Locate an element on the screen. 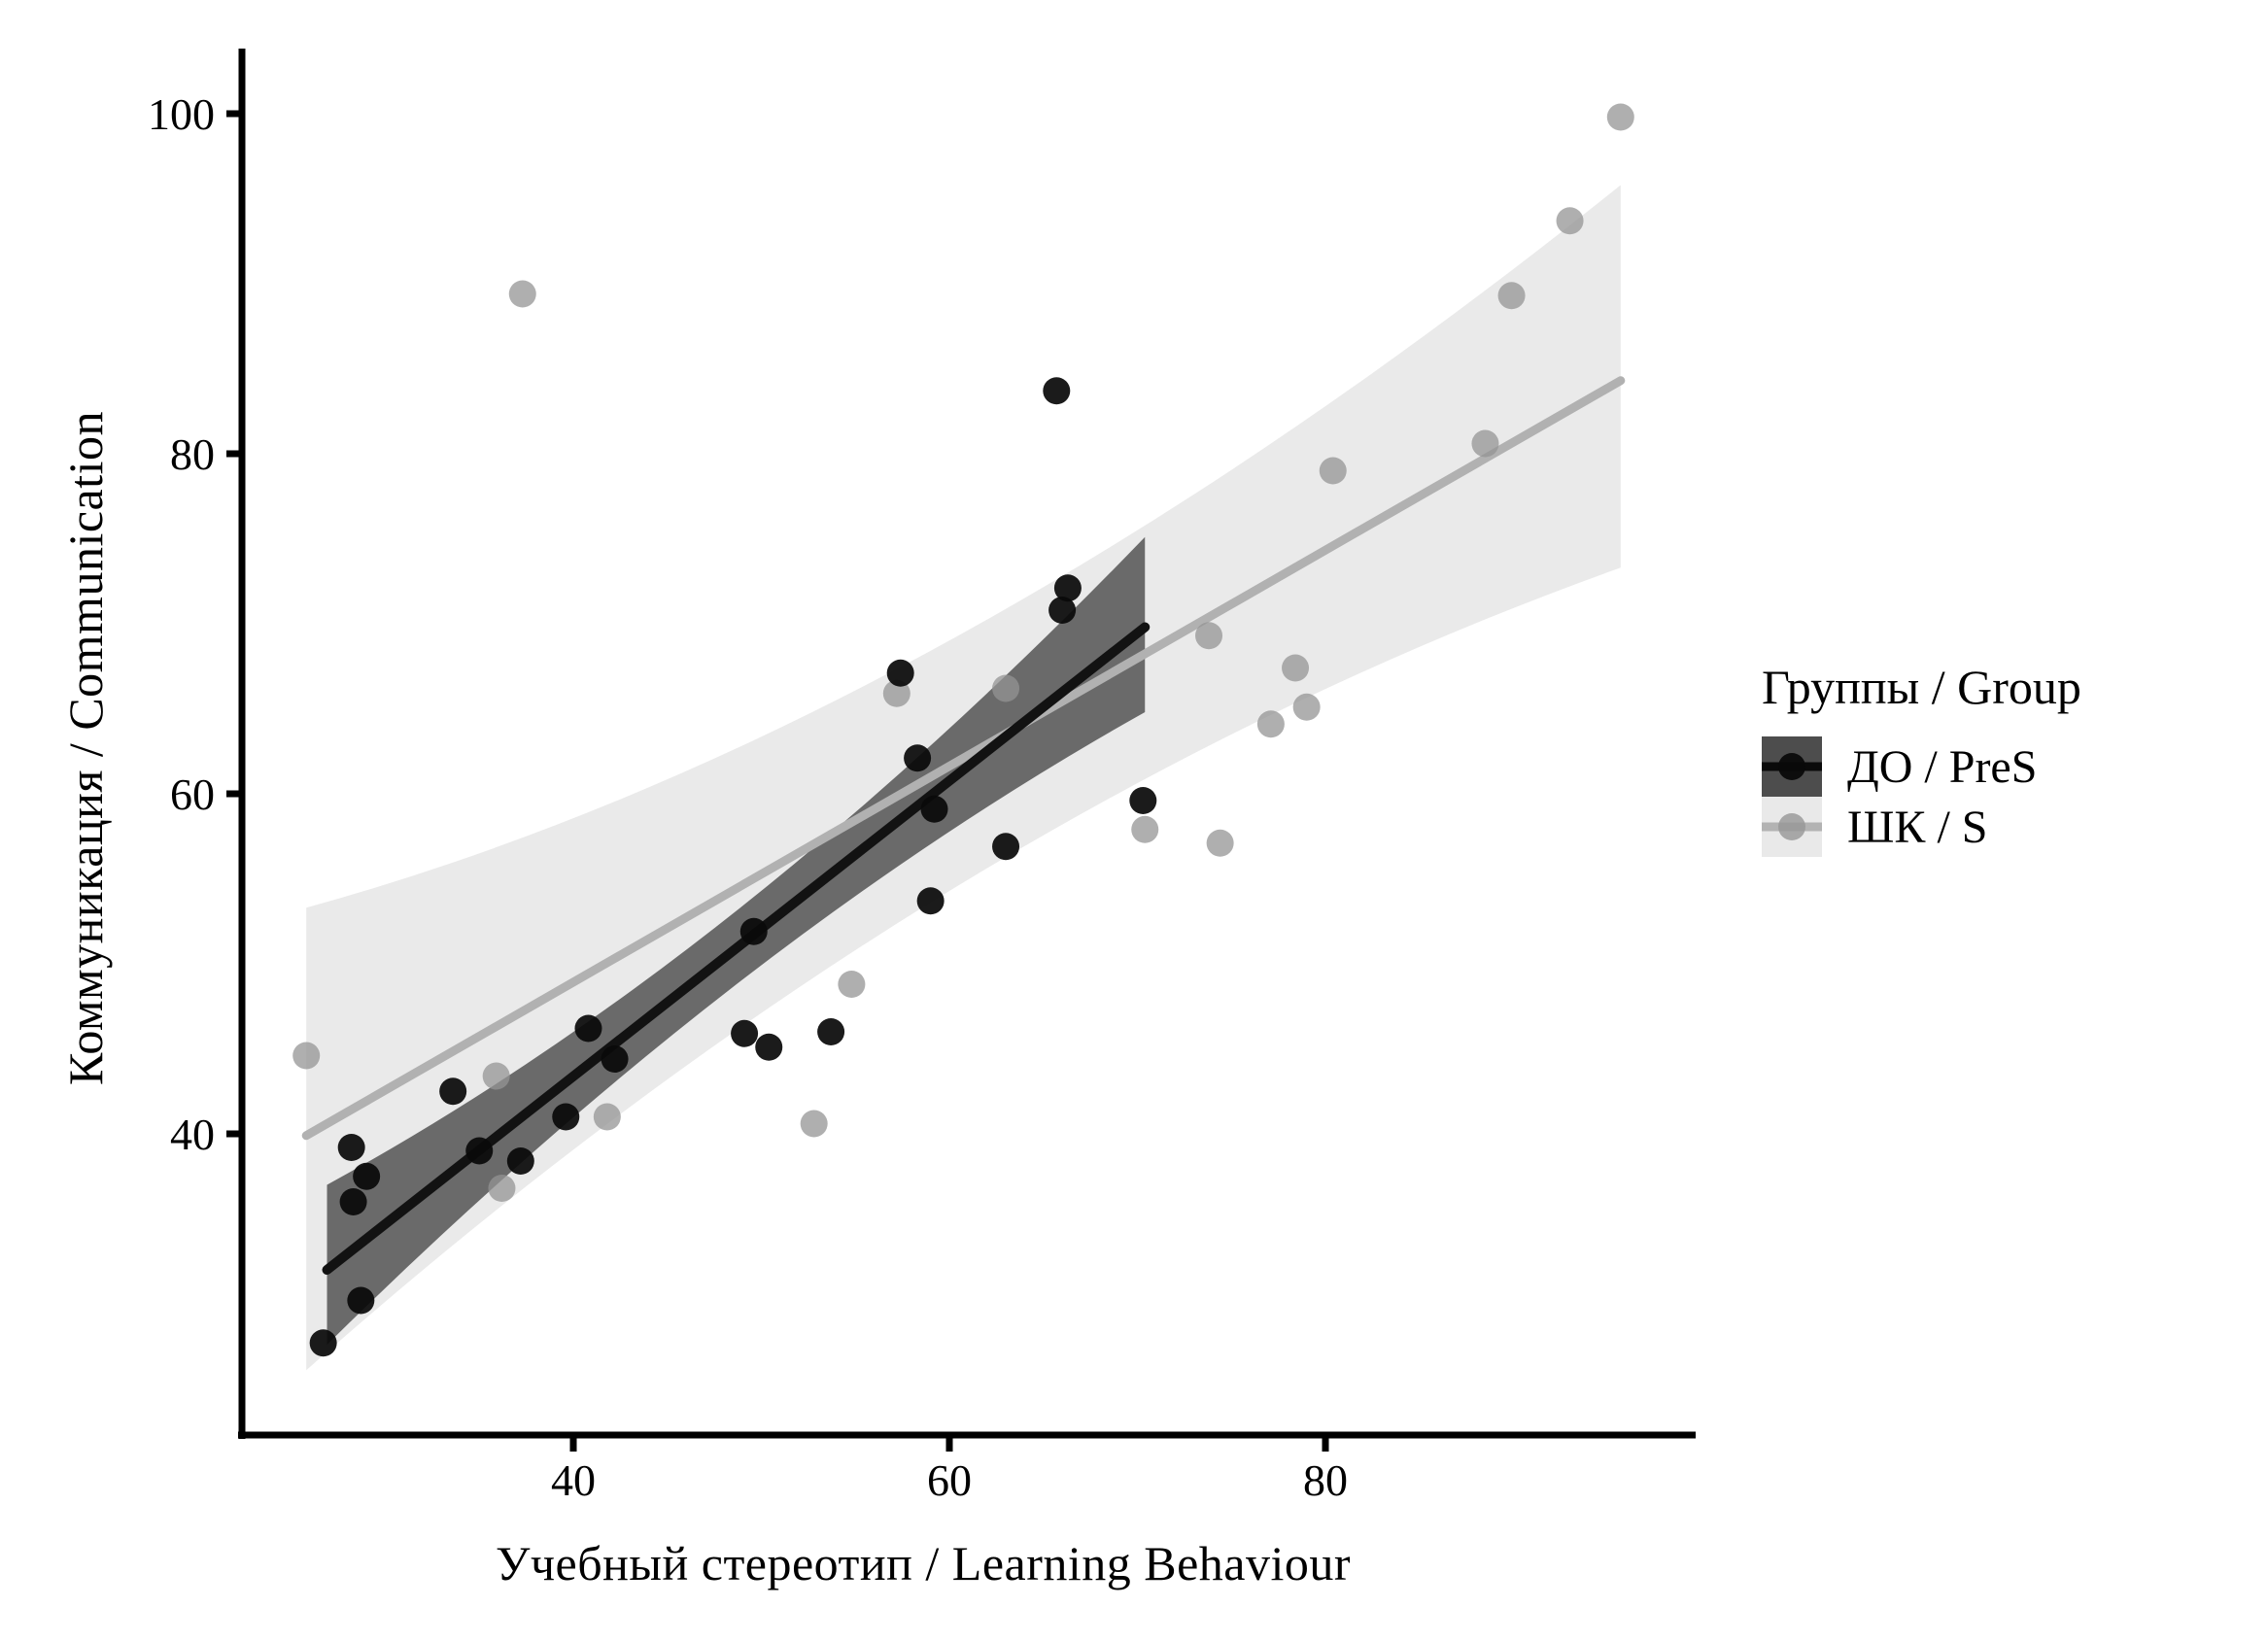 The image size is (2268, 1641). x-tick-label: 80 is located at coordinates (1325, 1480).